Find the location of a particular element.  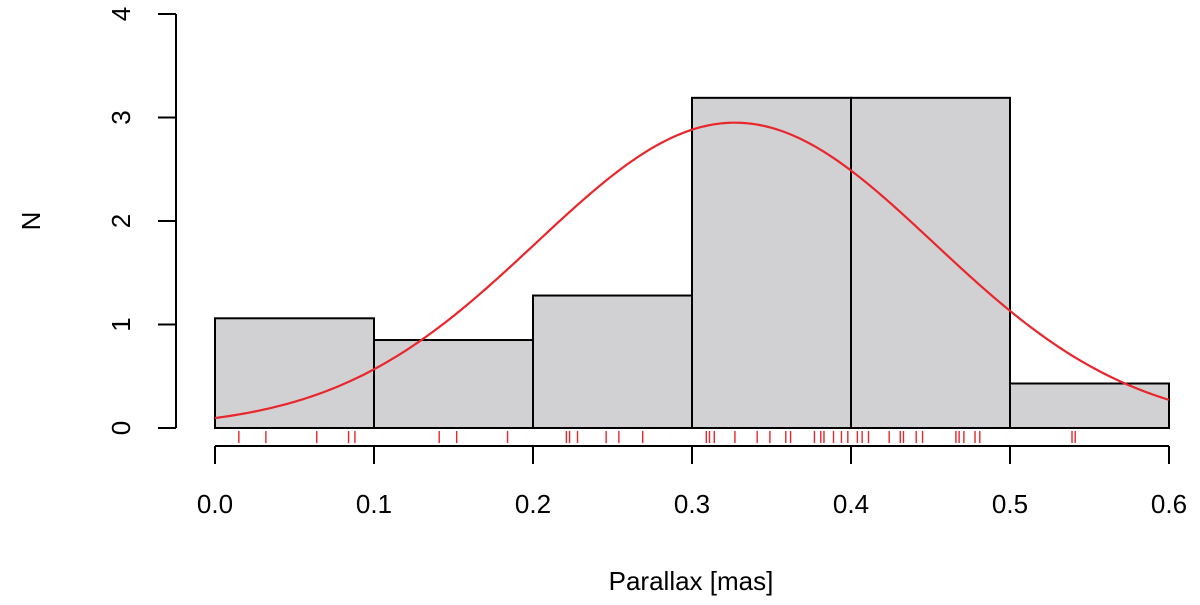

x-axis: 0.0 0.1 0.2 0.3 0.4 0.5 0.6 is located at coordinates (692, 482).